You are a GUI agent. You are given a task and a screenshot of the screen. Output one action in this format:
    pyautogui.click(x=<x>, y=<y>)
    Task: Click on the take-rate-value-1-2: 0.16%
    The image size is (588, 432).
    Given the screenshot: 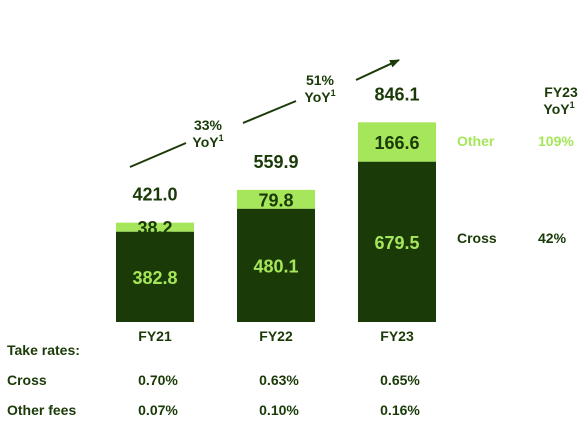 What is the action you would take?
    pyautogui.click(x=400, y=410)
    